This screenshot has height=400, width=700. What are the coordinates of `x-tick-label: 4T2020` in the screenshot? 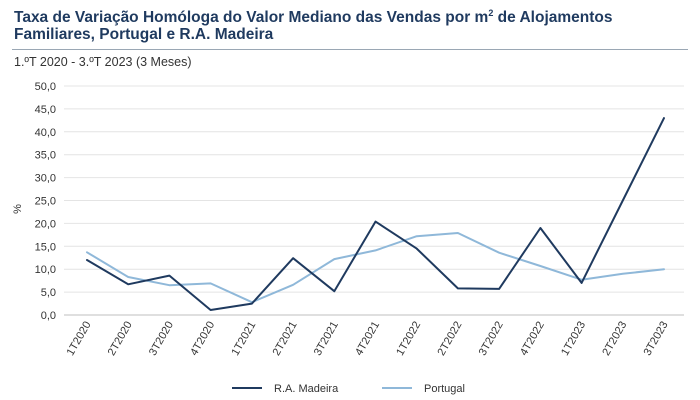 It's located at (202, 339).